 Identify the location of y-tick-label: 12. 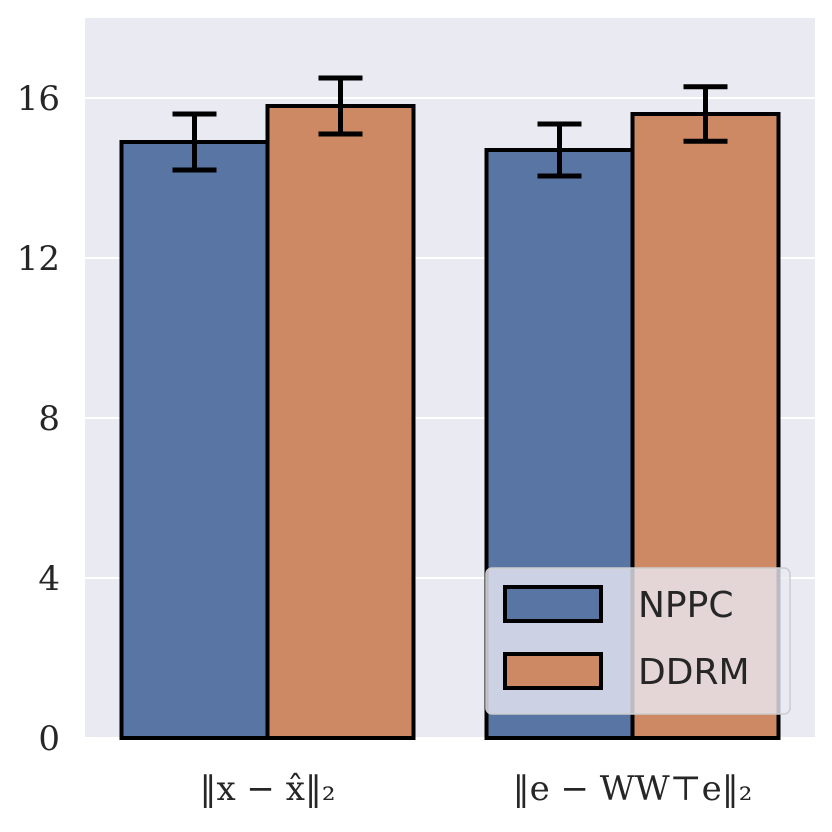
(38, 259).